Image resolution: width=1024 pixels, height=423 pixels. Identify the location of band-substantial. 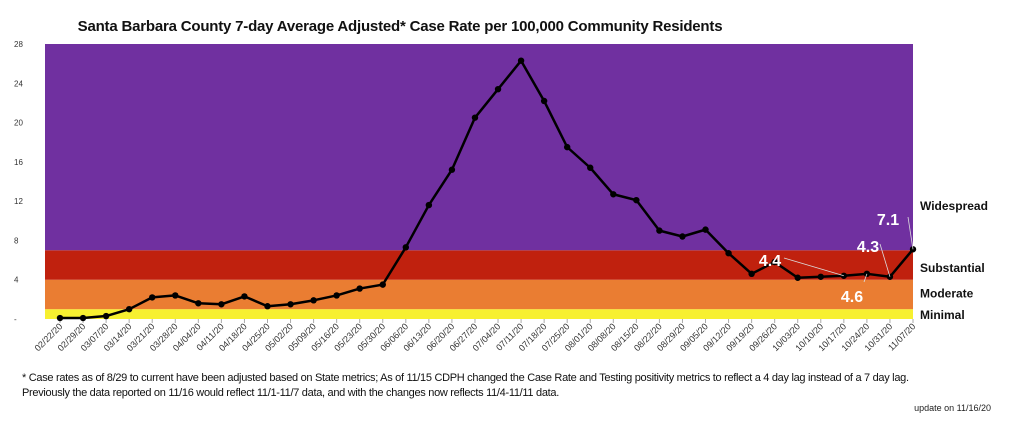
(479, 265).